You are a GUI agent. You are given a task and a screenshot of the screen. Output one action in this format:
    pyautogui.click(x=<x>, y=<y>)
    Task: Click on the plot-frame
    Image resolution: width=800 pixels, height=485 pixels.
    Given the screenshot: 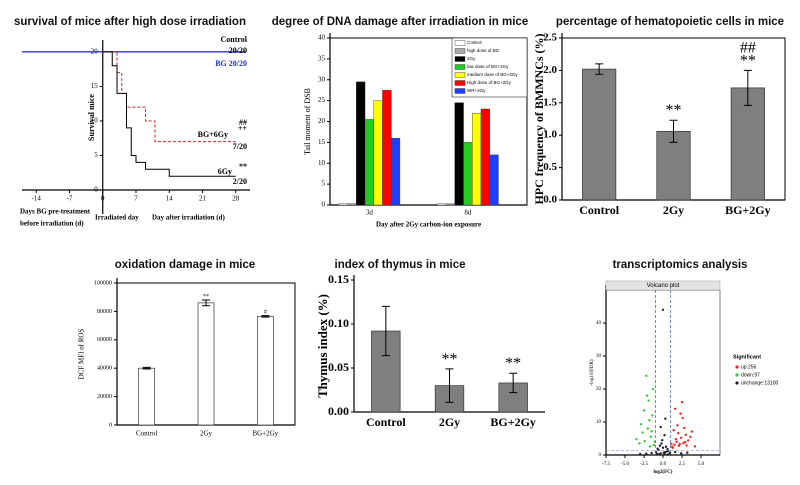 What is the action you would take?
    pyautogui.click(x=663, y=372)
    